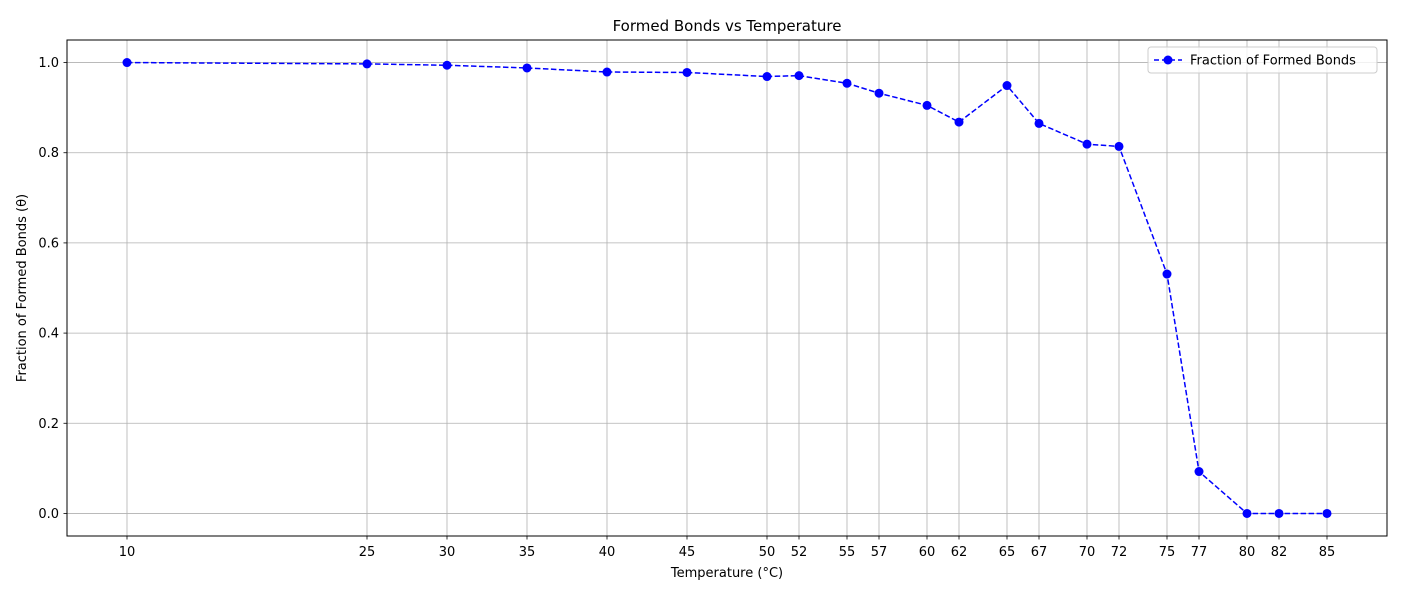 The image size is (1402, 600). Describe the element at coordinates (1199, 552) in the screenshot. I see `x-tick-label: 77` at that location.